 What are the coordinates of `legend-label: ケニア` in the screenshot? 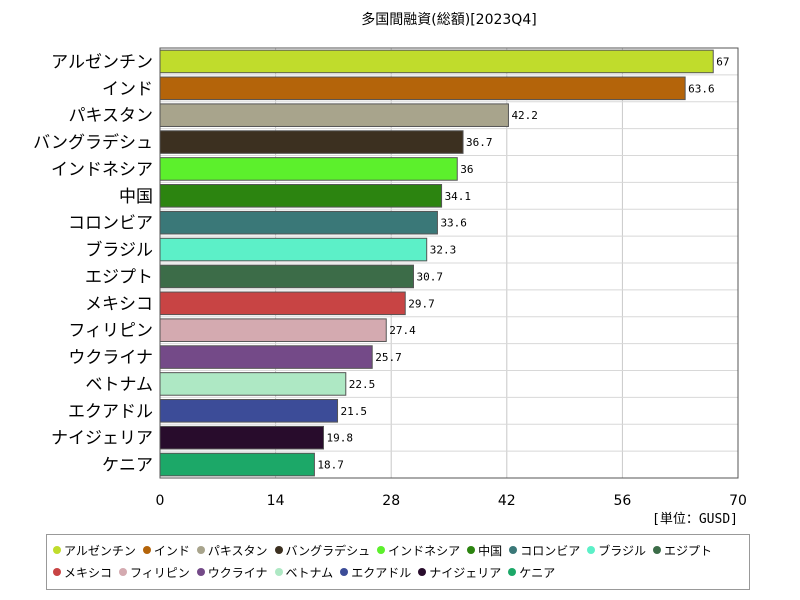 It's located at (537, 572).